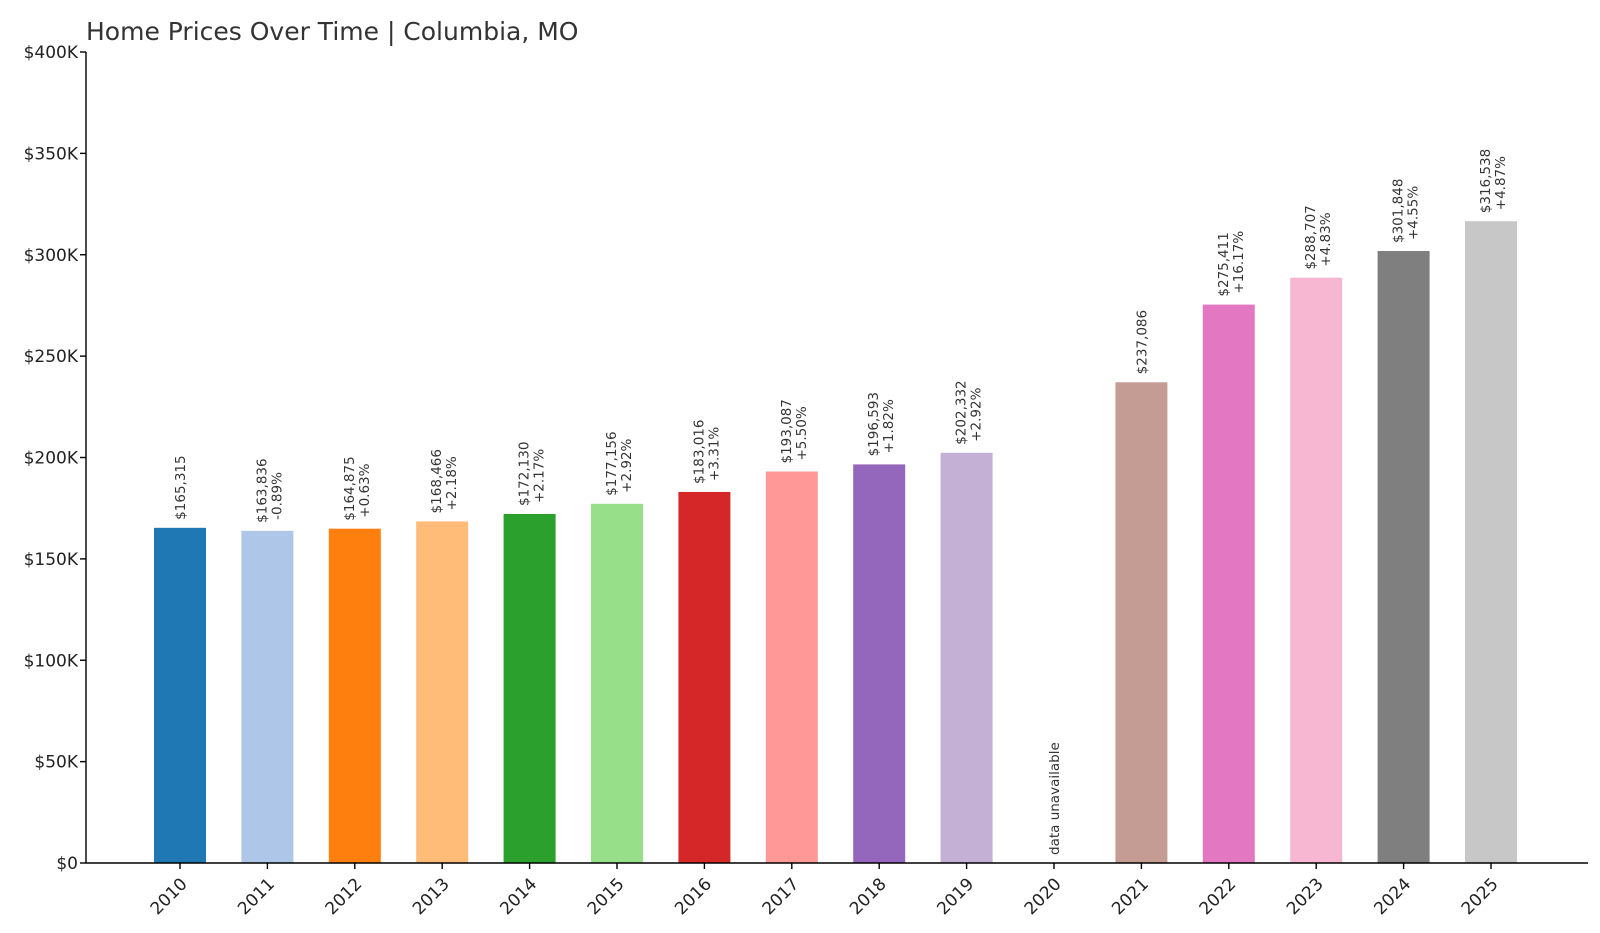 This screenshot has height=933, width=1600. What do you see at coordinates (51, 560) in the screenshot?
I see `y-tick-label: $150K` at bounding box center [51, 560].